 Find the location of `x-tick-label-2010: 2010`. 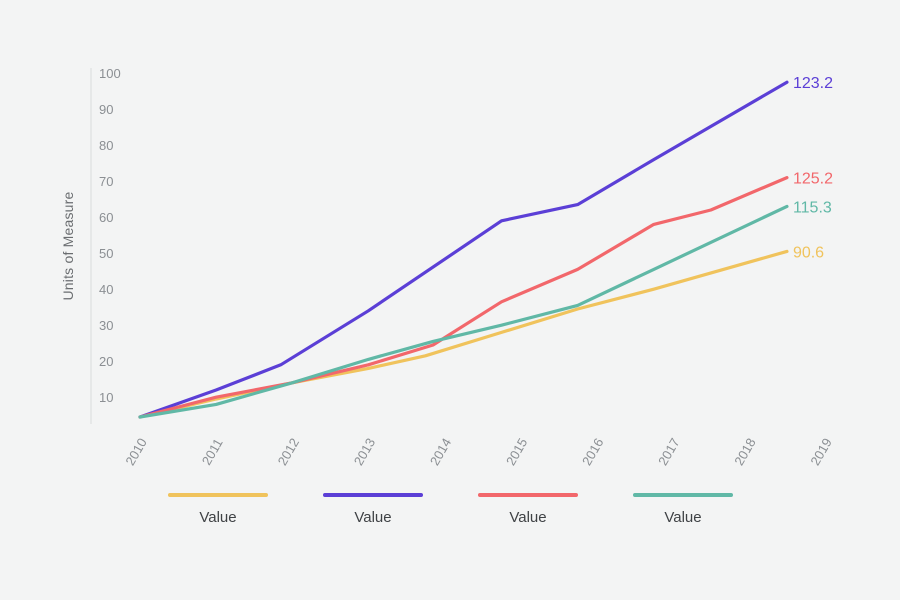

x-tick-label-2010: 2010 is located at coordinates (135, 451).